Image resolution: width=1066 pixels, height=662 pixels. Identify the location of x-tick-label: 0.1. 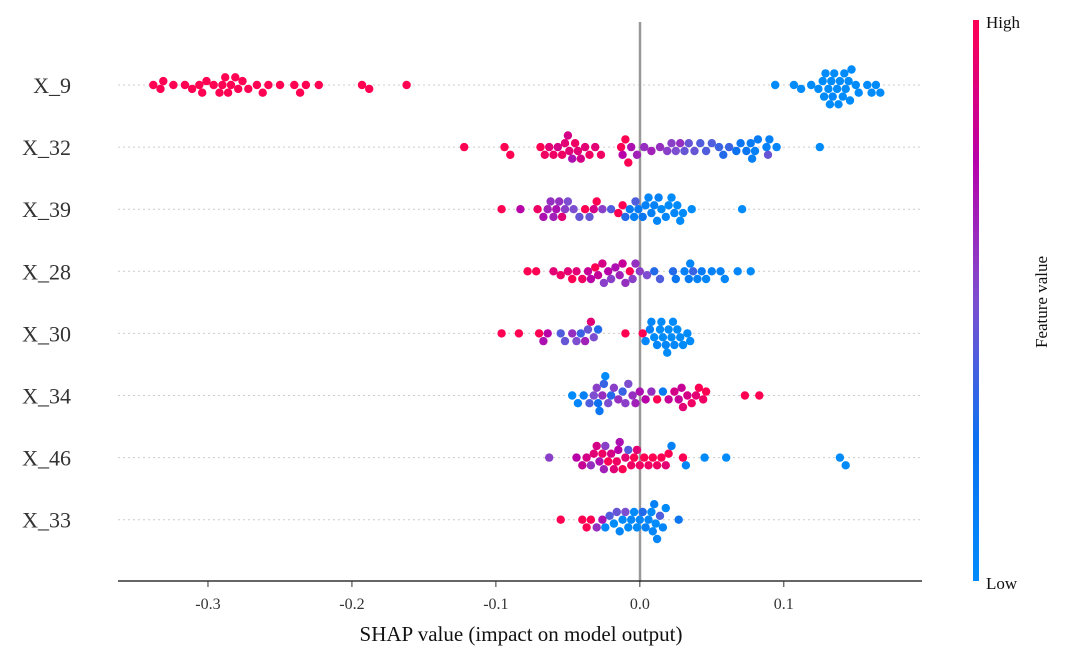
(784, 604).